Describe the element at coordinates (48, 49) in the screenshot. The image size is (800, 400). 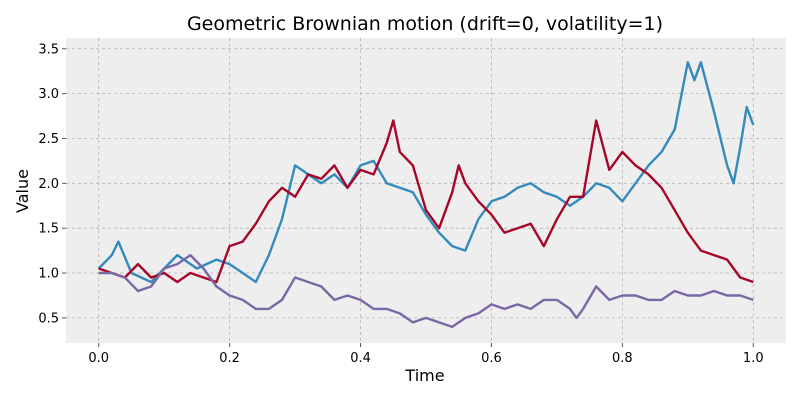
I see `y-tick-label: 3.5` at that location.